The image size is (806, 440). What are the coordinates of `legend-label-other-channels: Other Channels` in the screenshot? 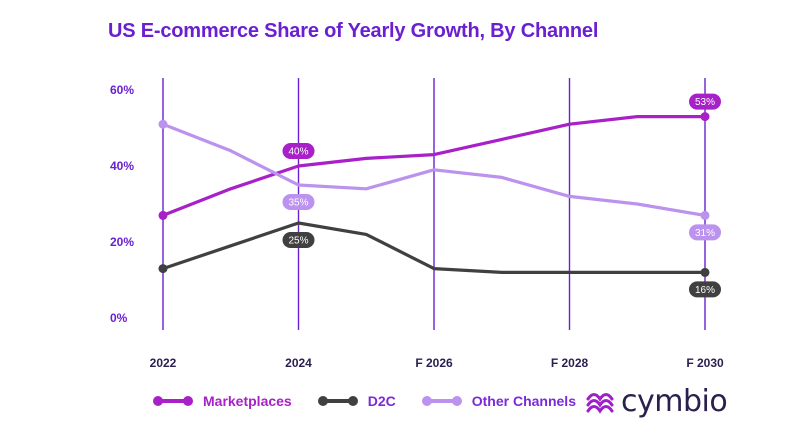 It's located at (523, 401).